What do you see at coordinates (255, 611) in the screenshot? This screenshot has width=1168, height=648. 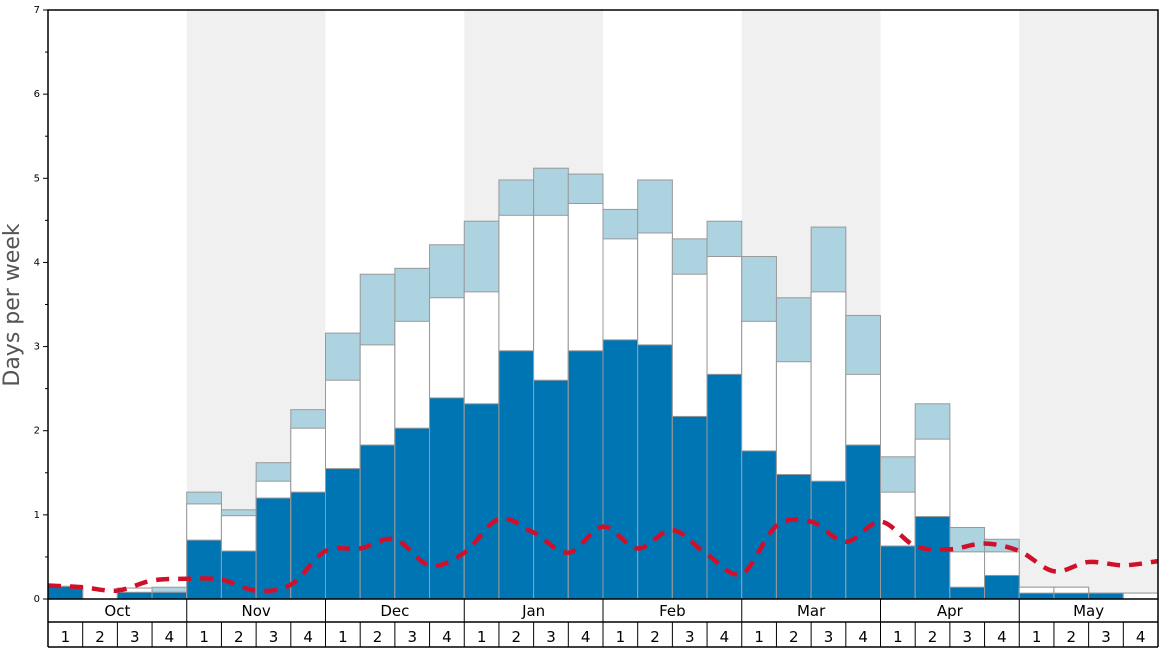 I see `month-label-nov: Nov` at bounding box center [255, 611].